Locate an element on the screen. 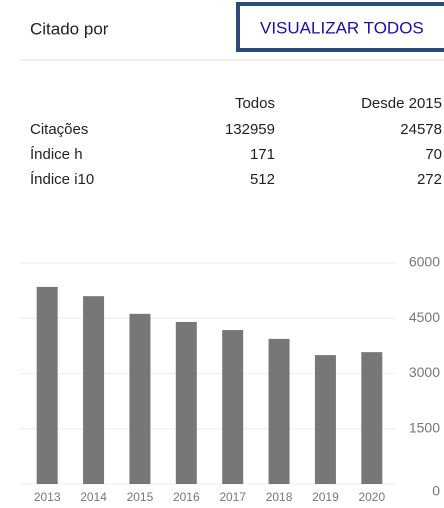 Image resolution: width=444 pixels, height=508 pixels. cell-value: 272 is located at coordinates (429, 179).